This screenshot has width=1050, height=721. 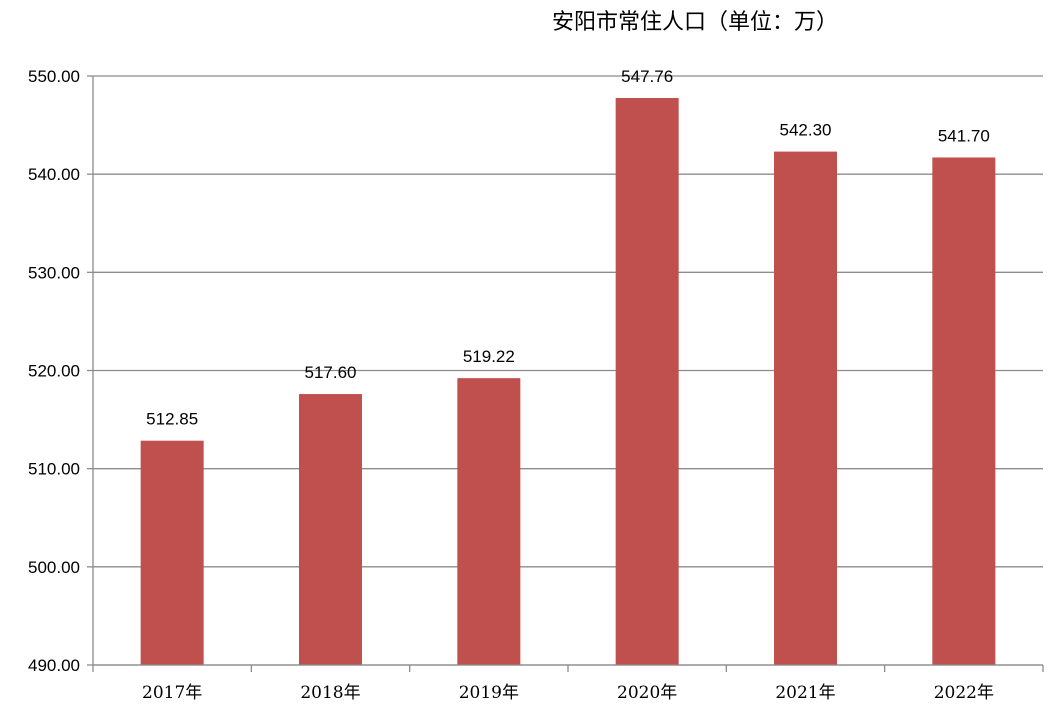 I want to click on data-label: 547.76, so click(x=647, y=76).